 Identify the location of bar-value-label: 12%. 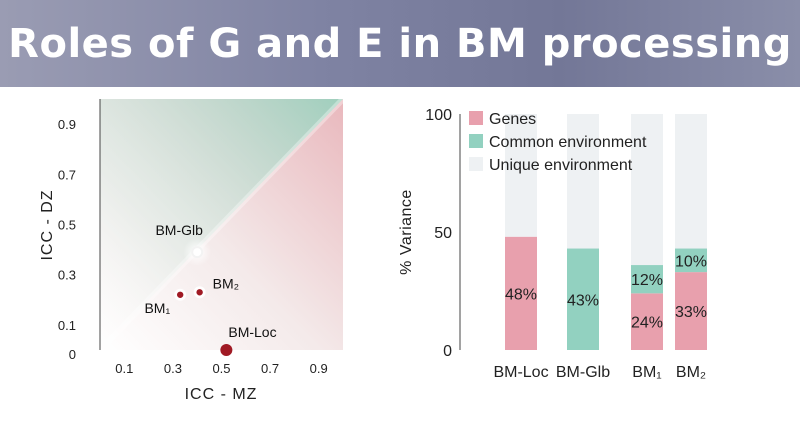
(647, 280).